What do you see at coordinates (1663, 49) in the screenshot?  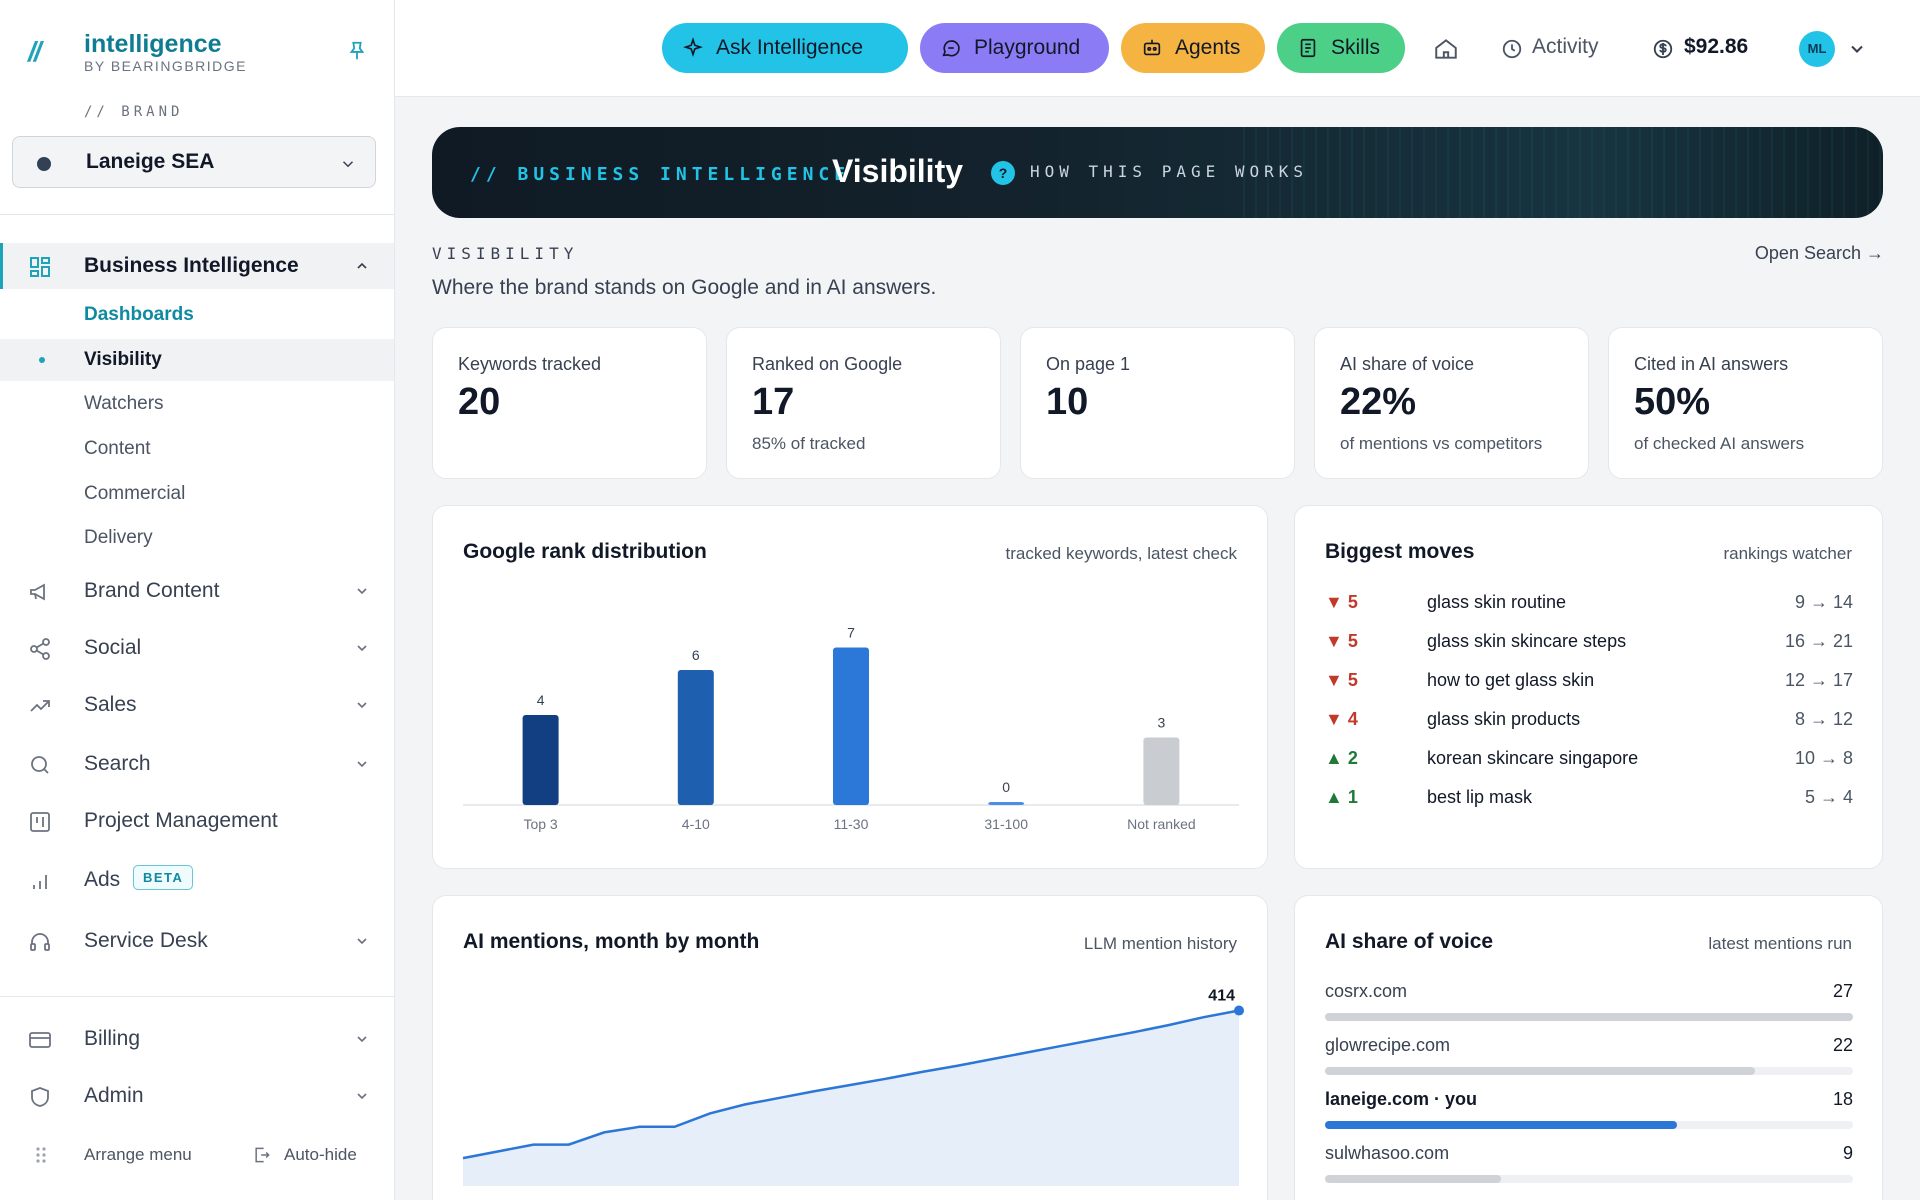 I see `dollar-icon` at bounding box center [1663, 49].